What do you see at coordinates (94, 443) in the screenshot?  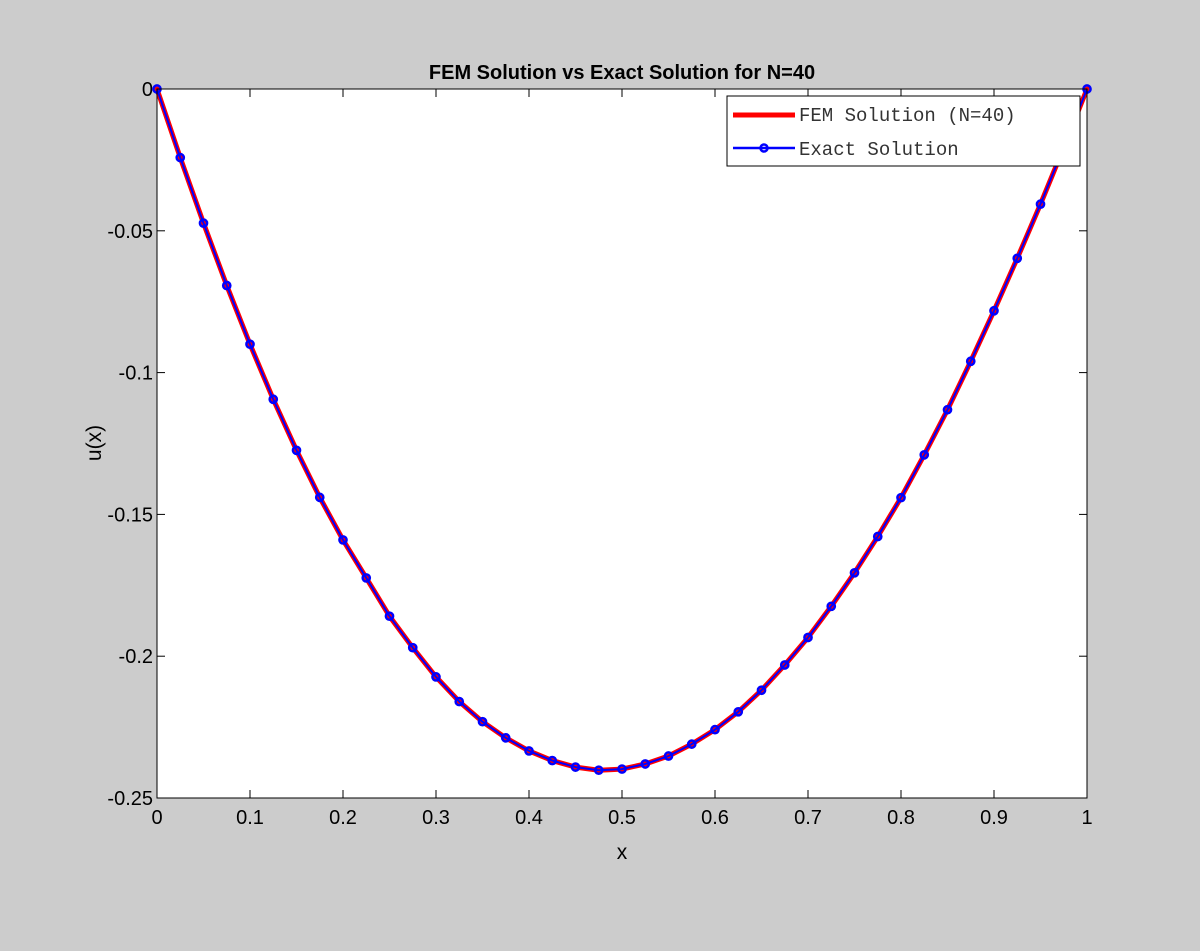 I see `y-axis-label: u(x)` at bounding box center [94, 443].